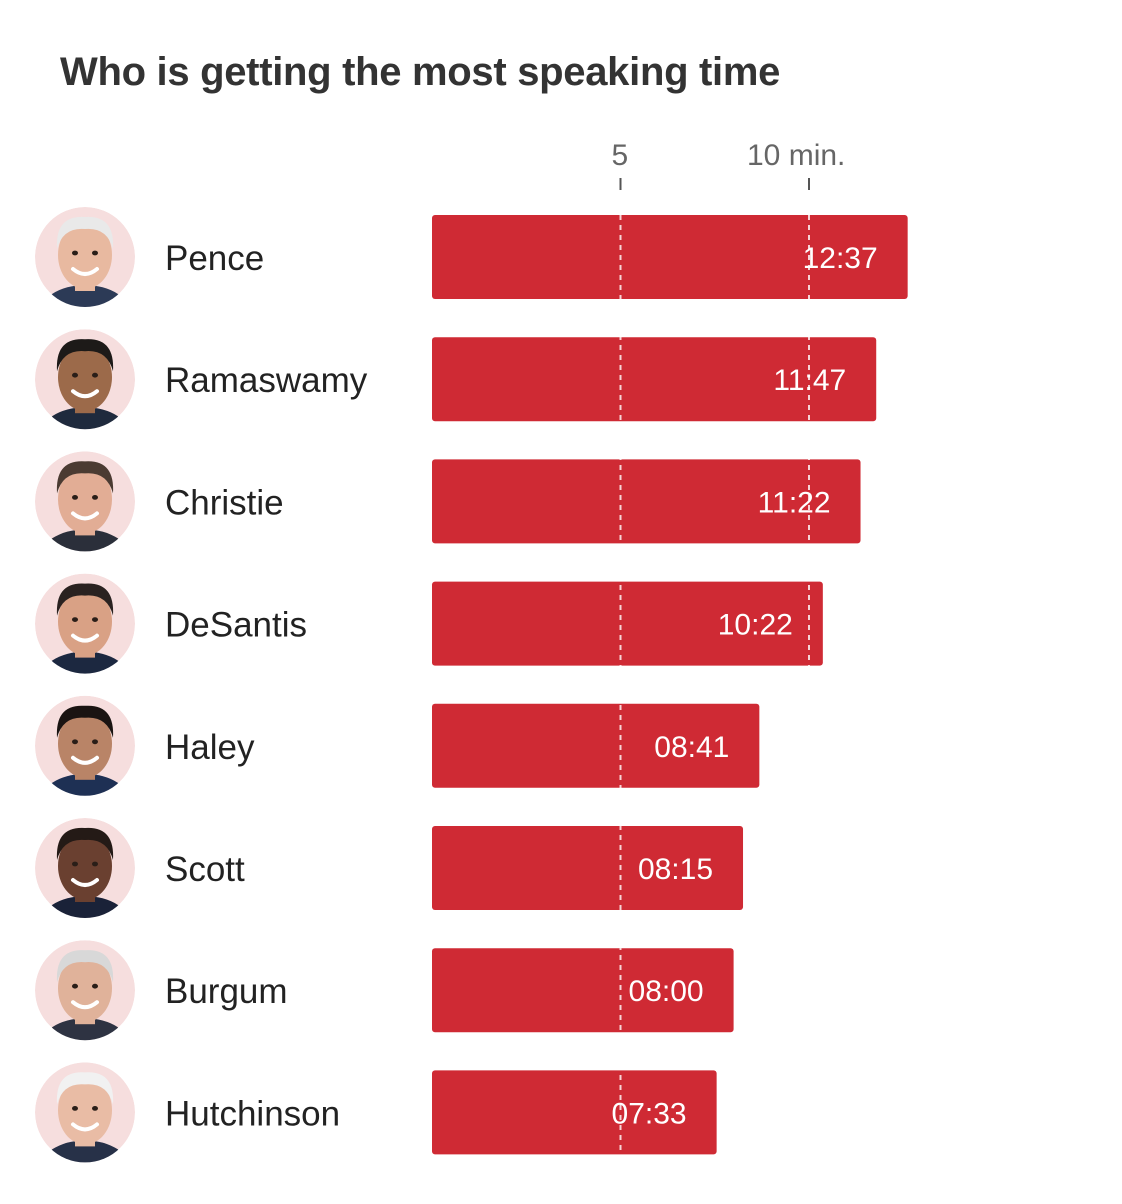  Describe the element at coordinates (728, 164) in the screenshot. I see `x-axis: 5 10 min.` at that location.